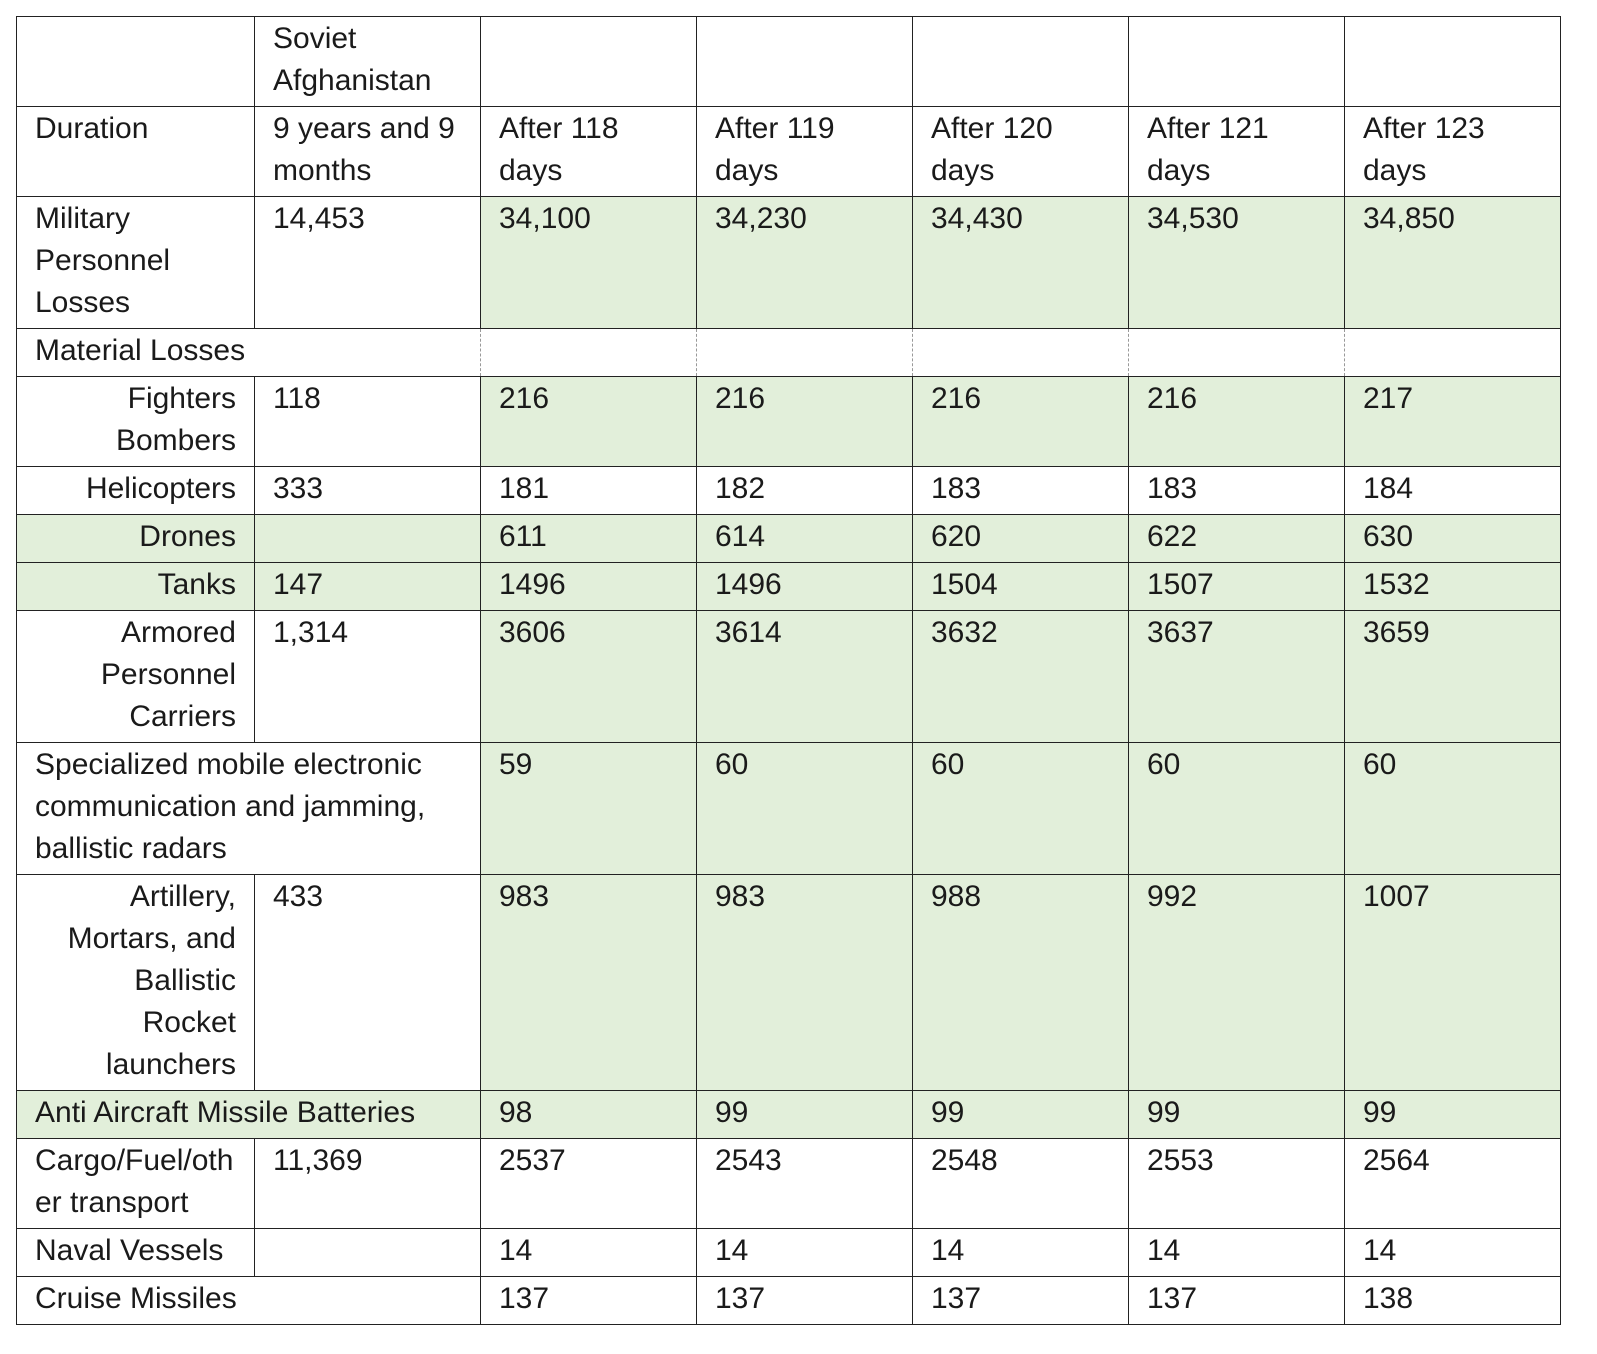 The height and width of the screenshot is (1354, 1597). What do you see at coordinates (1452, 1300) in the screenshot?
I see `value-cell: 138` at bounding box center [1452, 1300].